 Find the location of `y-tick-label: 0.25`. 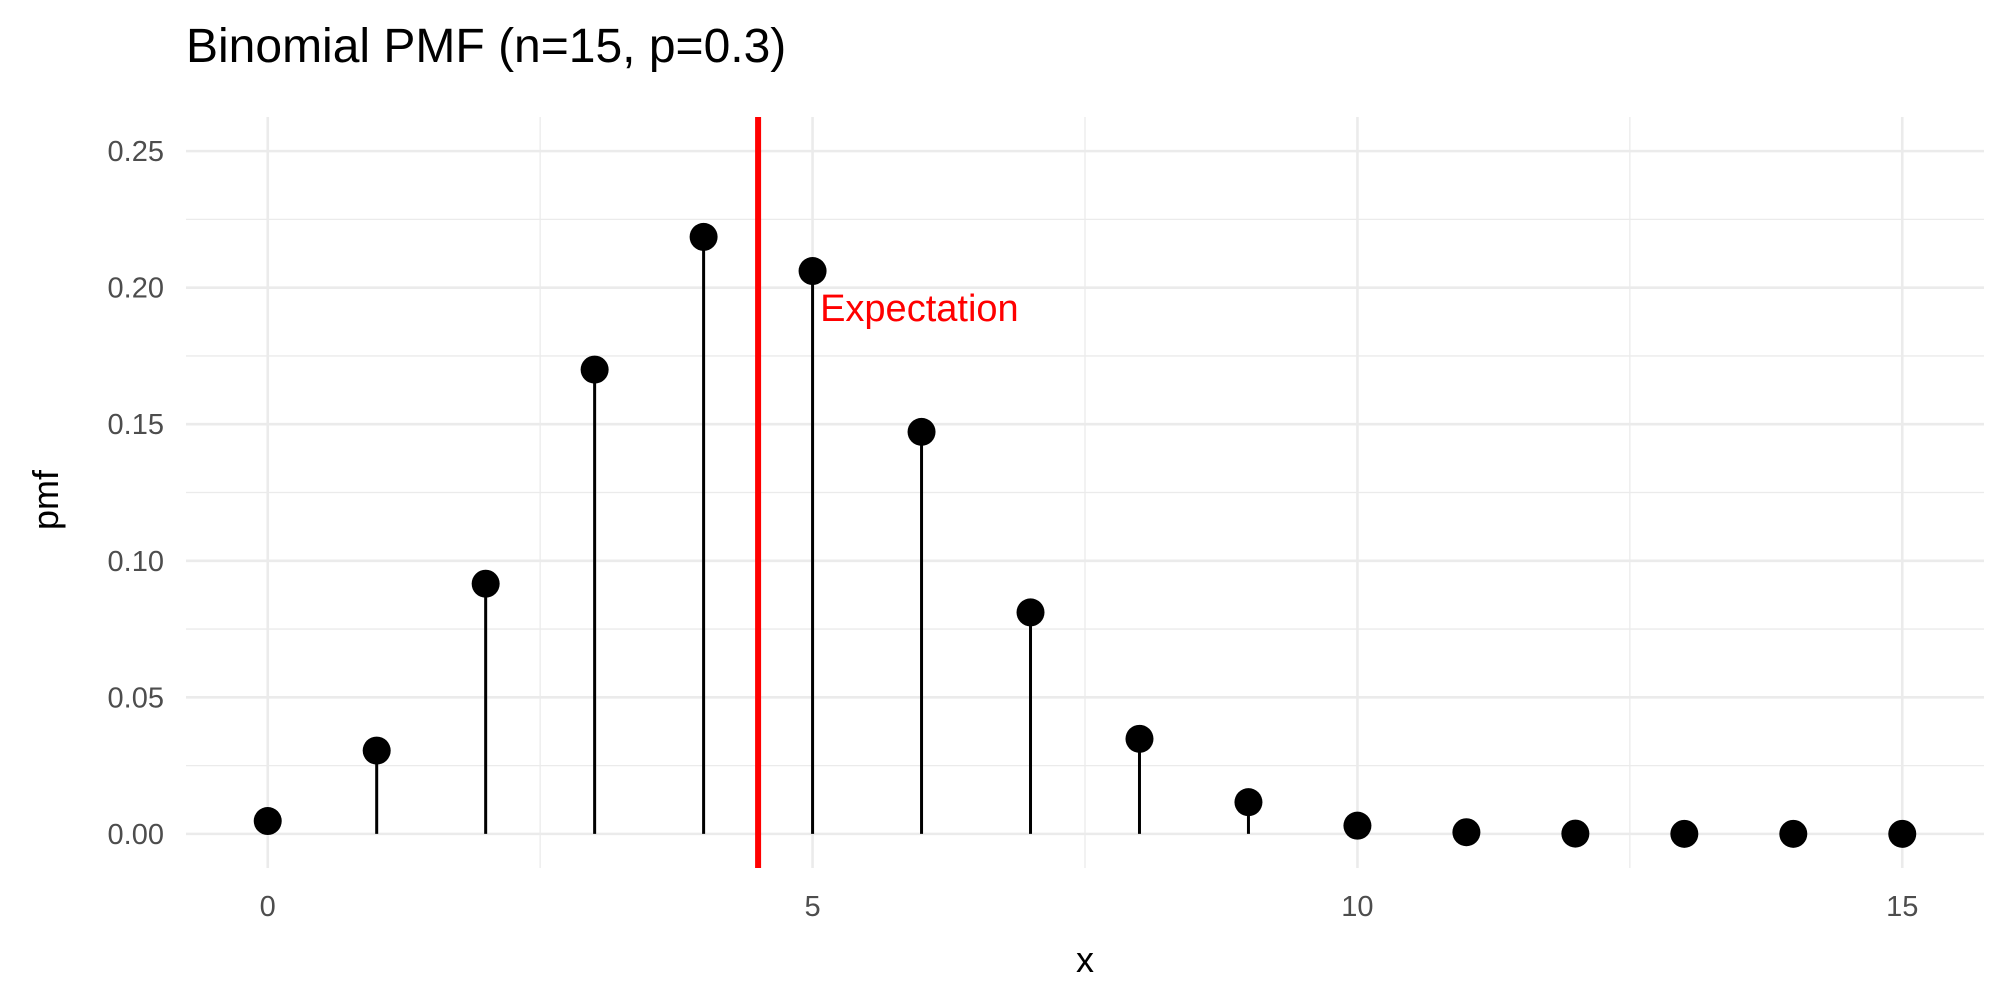

y-tick-label: 0.25 is located at coordinates (136, 152).